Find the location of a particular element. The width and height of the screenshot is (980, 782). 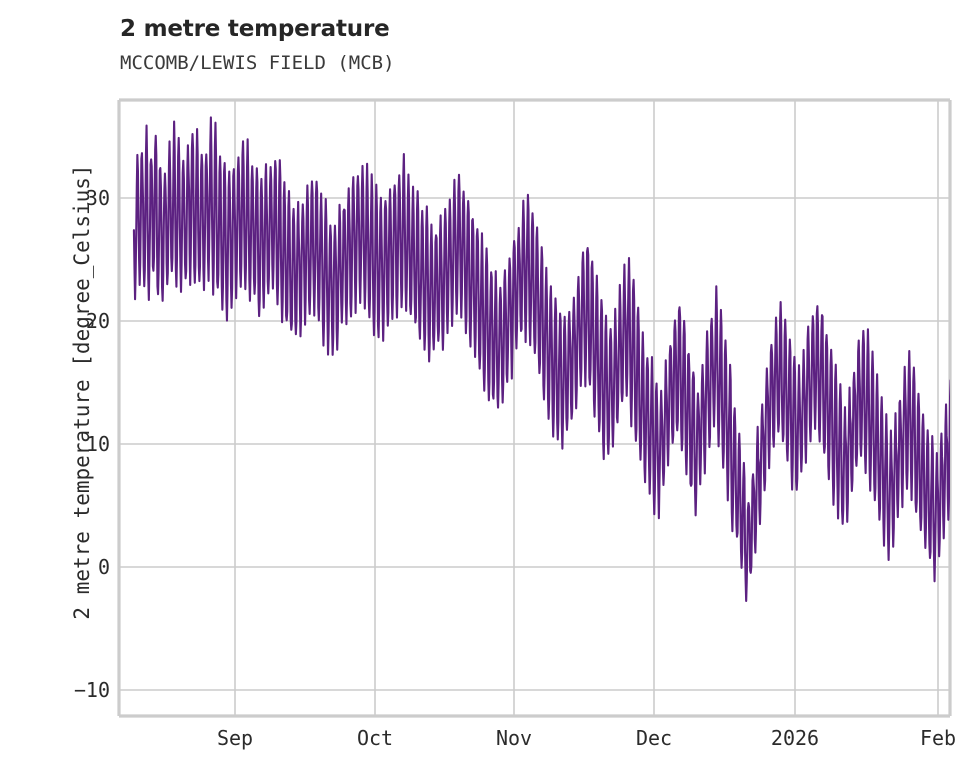

y-tick-label: 30 is located at coordinates (97, 198).